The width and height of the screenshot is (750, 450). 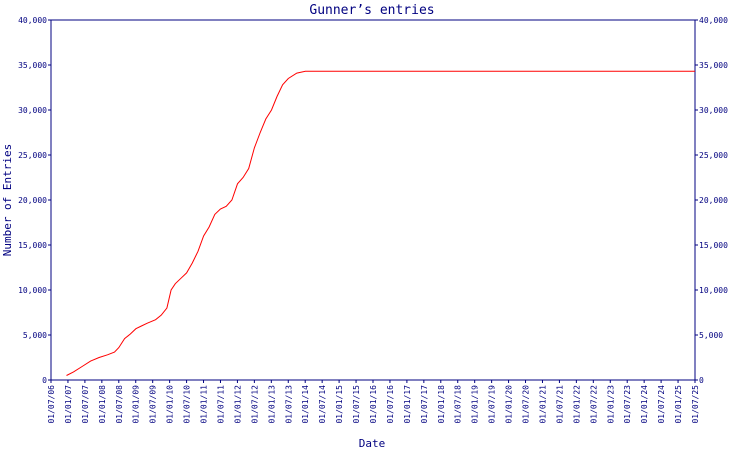 What do you see at coordinates (492, 404) in the screenshot?
I see `x-tick-label: 01/07/19` at bounding box center [492, 404].